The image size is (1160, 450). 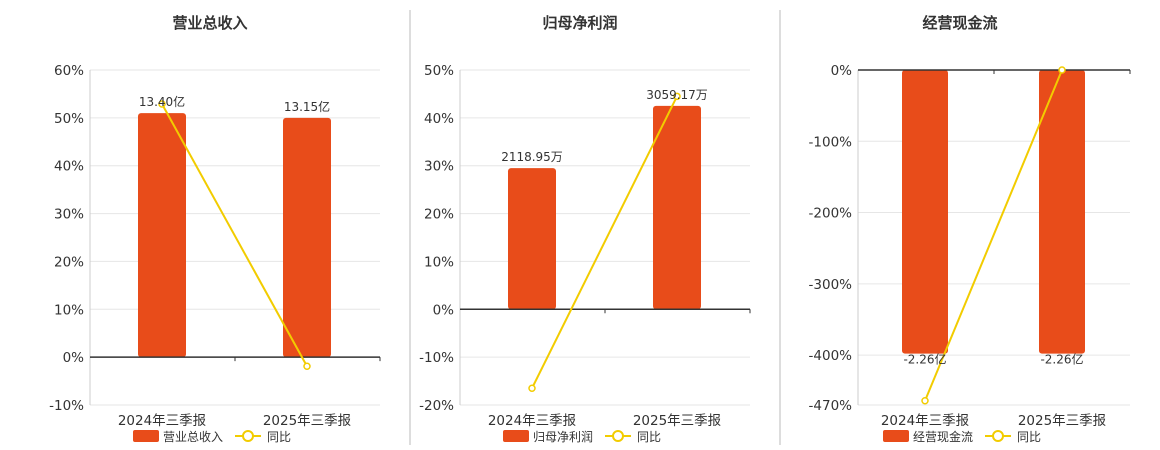 I want to click on chart-title: 经营现金流, so click(x=959, y=23).